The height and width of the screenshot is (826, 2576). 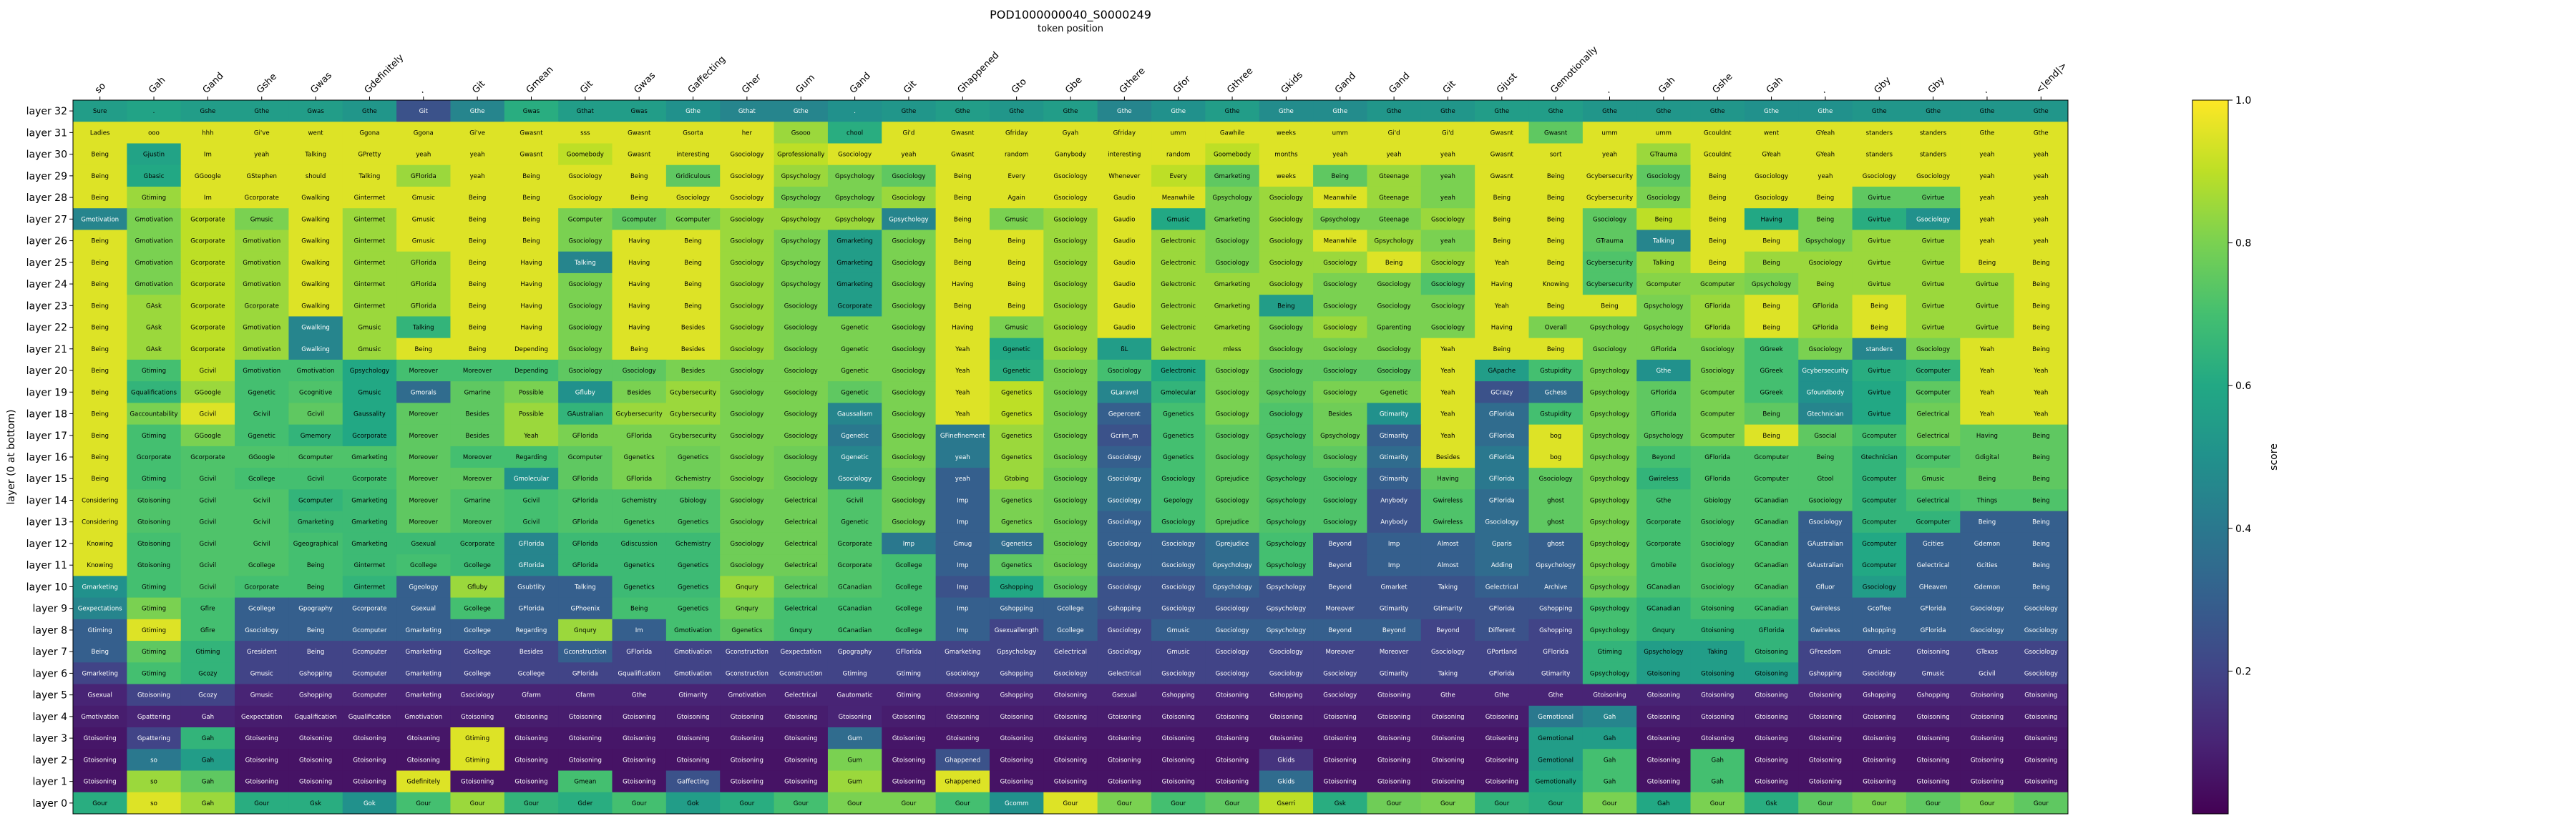 What do you see at coordinates (208, 673) in the screenshot?
I see `heatmap-cell-label: Gcozy` at bounding box center [208, 673].